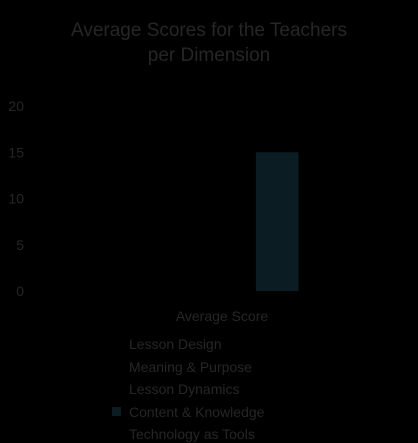 The height and width of the screenshot is (443, 418). Describe the element at coordinates (20, 245) in the screenshot. I see `y-tick-label-5: 5` at that location.